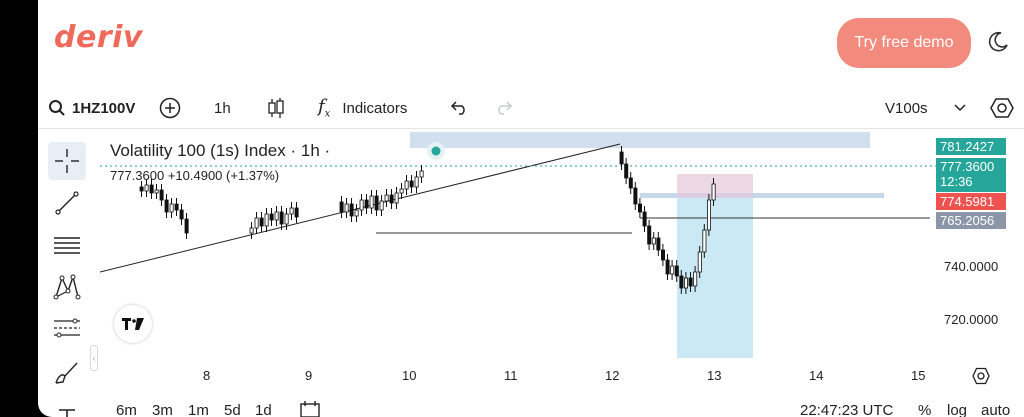 This screenshot has height=417, width=1024. What do you see at coordinates (847, 409) in the screenshot?
I see `utc-clock: 22:47:23 UTC` at bounding box center [847, 409].